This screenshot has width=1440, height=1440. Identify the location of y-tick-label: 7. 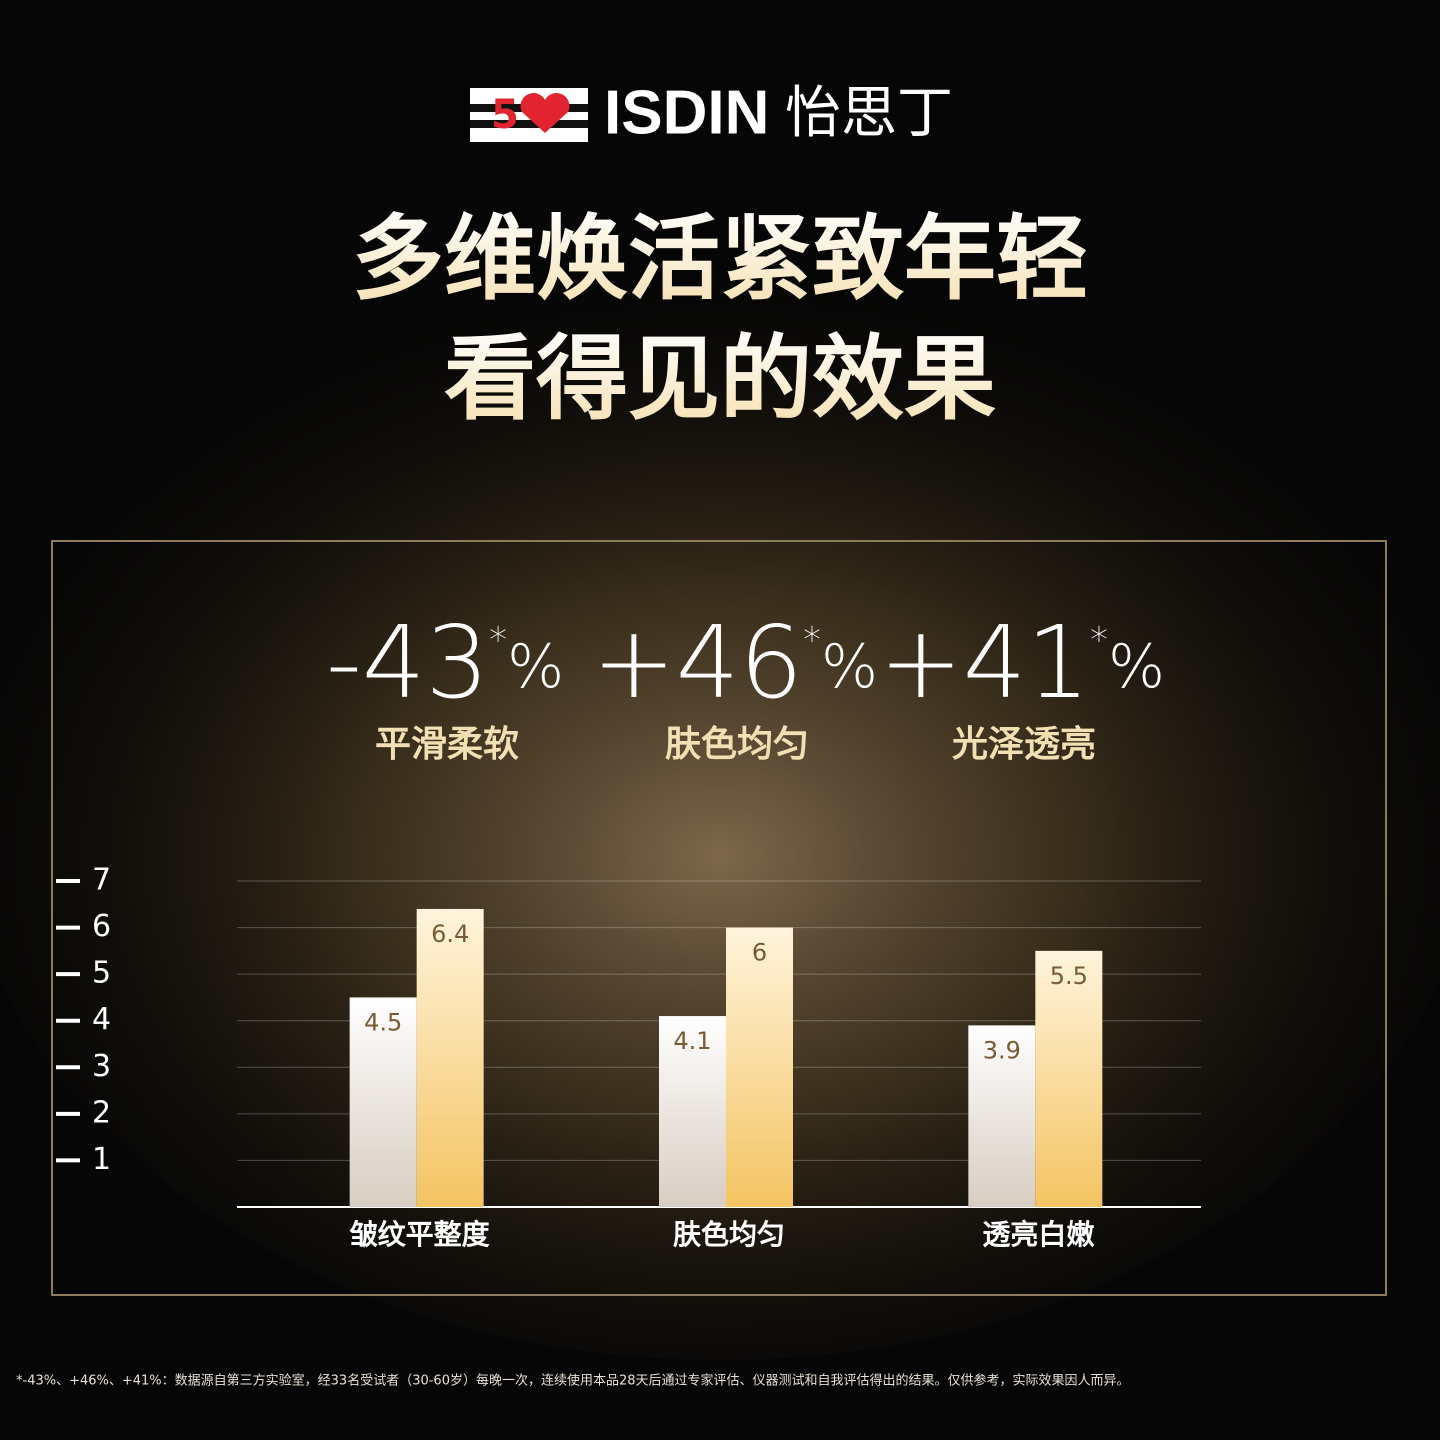
(101, 880).